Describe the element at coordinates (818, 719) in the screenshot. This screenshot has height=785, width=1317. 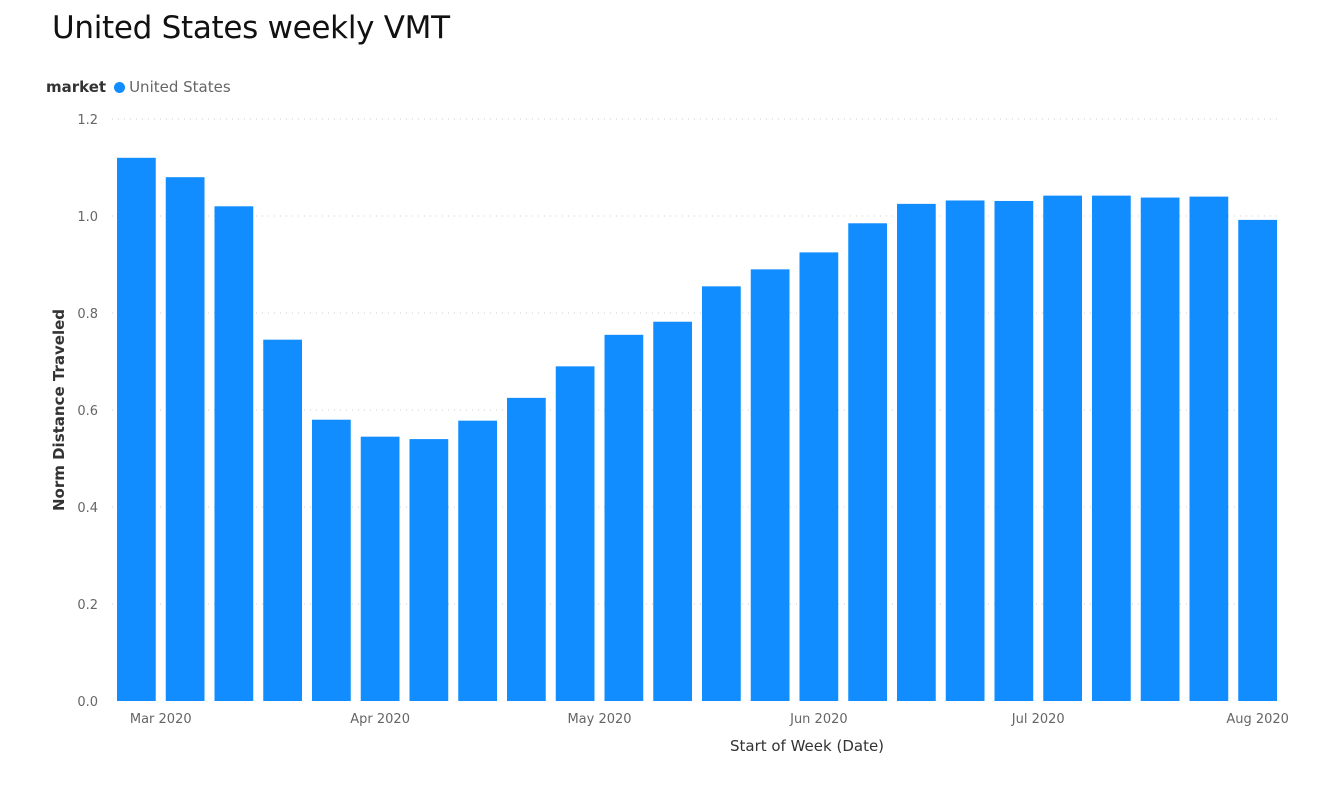
I see `x-tick-label: Jun 2020` at that location.